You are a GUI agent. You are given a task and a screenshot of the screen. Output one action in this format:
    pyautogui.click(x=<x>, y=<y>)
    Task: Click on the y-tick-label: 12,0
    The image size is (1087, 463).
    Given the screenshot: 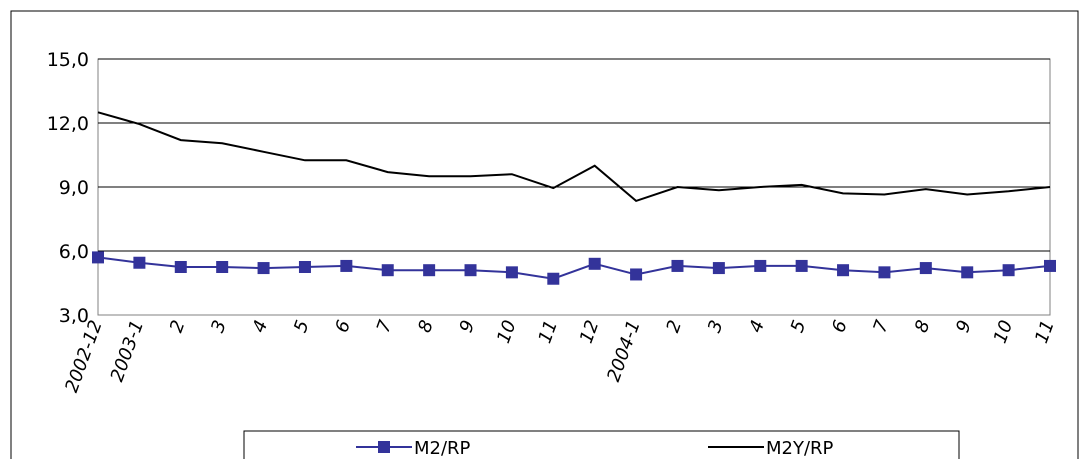 What is the action you would take?
    pyautogui.click(x=68, y=124)
    